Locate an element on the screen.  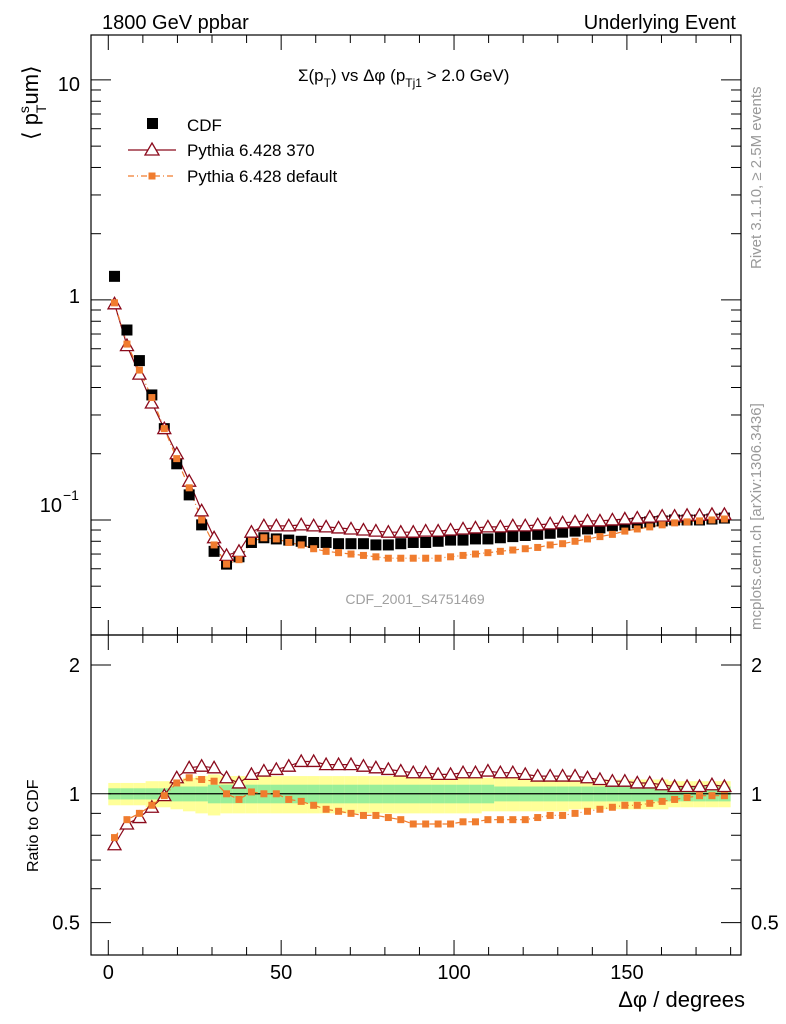
ratio-y-tick-label-right: 0.5 is located at coordinates (765, 924).